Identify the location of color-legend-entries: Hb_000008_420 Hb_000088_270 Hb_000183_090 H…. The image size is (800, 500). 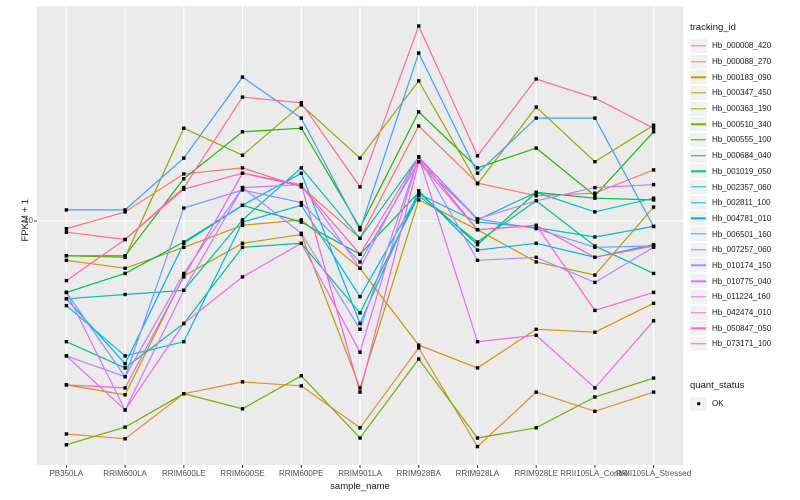
(745, 195).